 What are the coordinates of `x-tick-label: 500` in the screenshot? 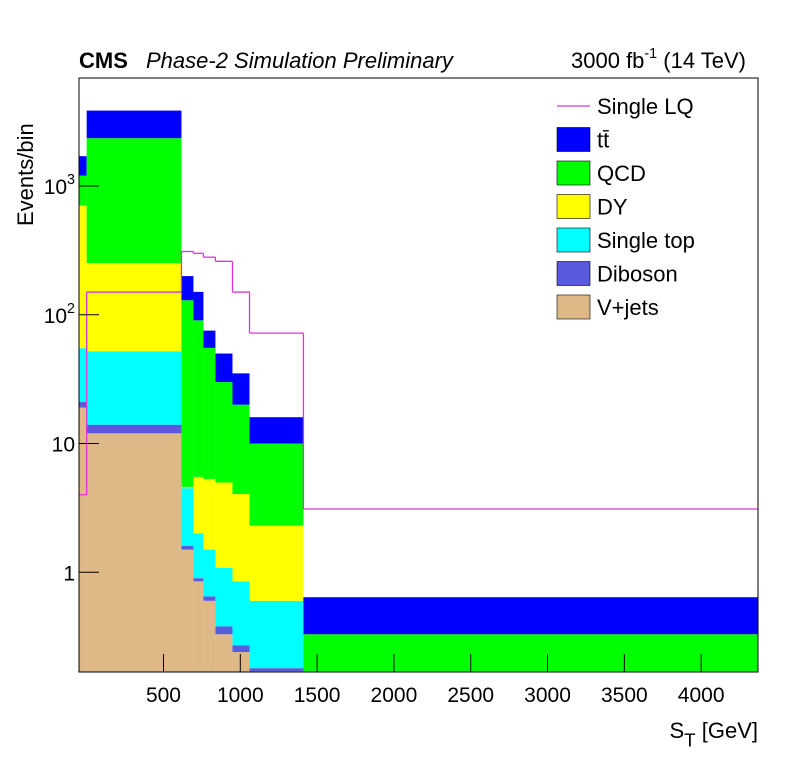 It's located at (163, 695).